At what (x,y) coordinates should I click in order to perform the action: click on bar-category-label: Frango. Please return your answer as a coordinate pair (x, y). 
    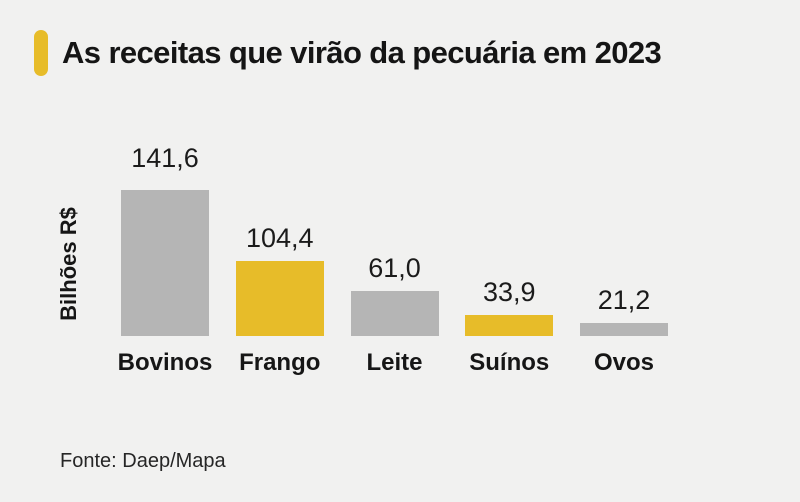
    Looking at the image, I should click on (280, 362).